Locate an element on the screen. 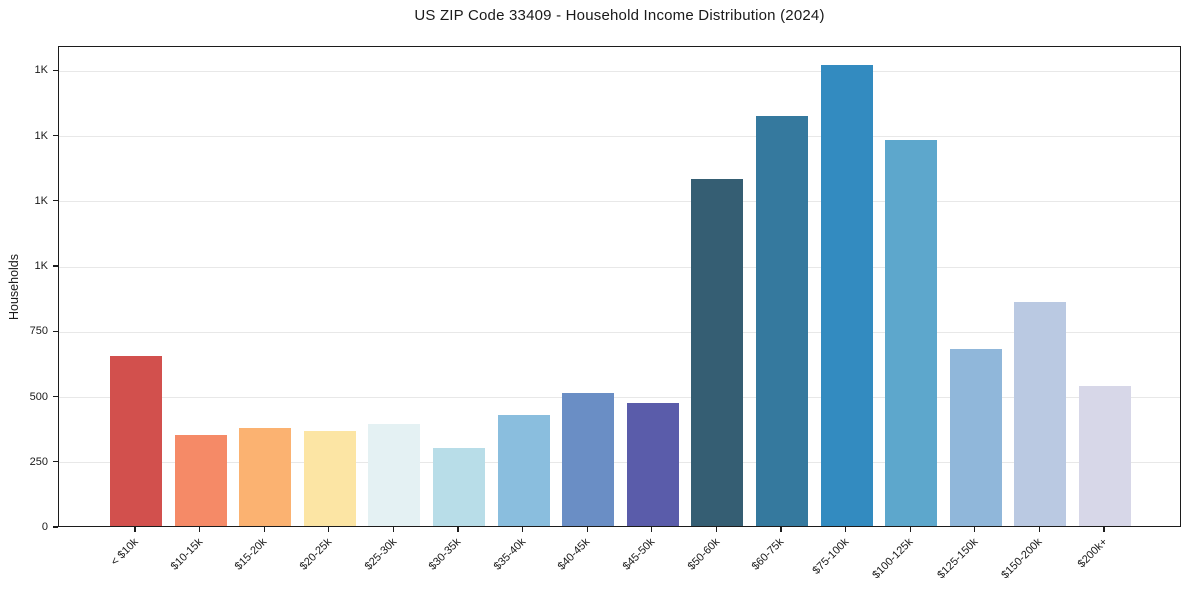  y-tick-label: 750 is located at coordinates (38, 331).